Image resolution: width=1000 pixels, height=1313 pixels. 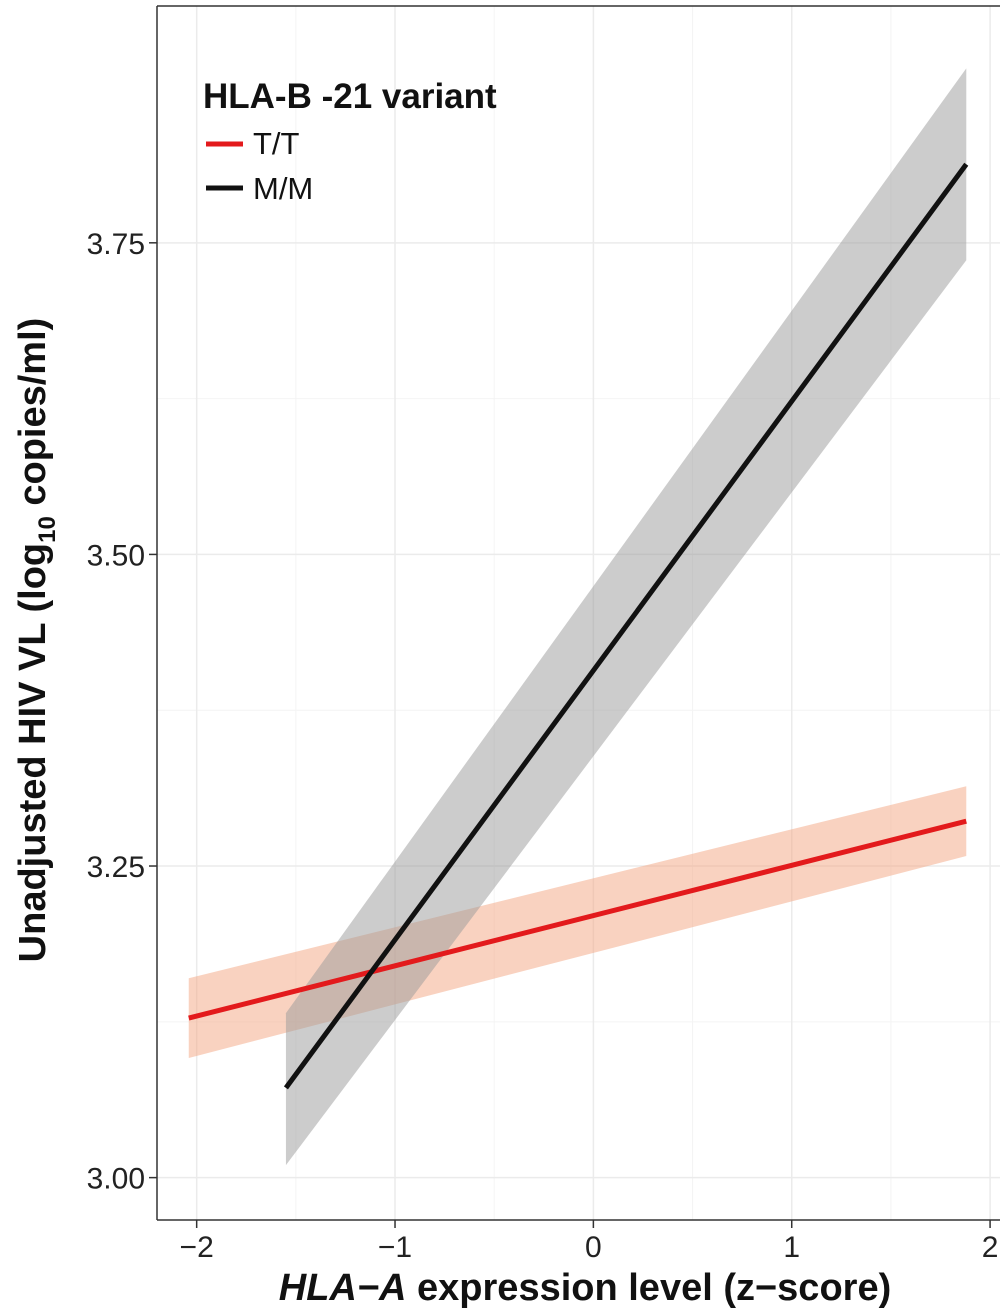 I want to click on y-tick-label: 3.50, so click(x=116, y=555).